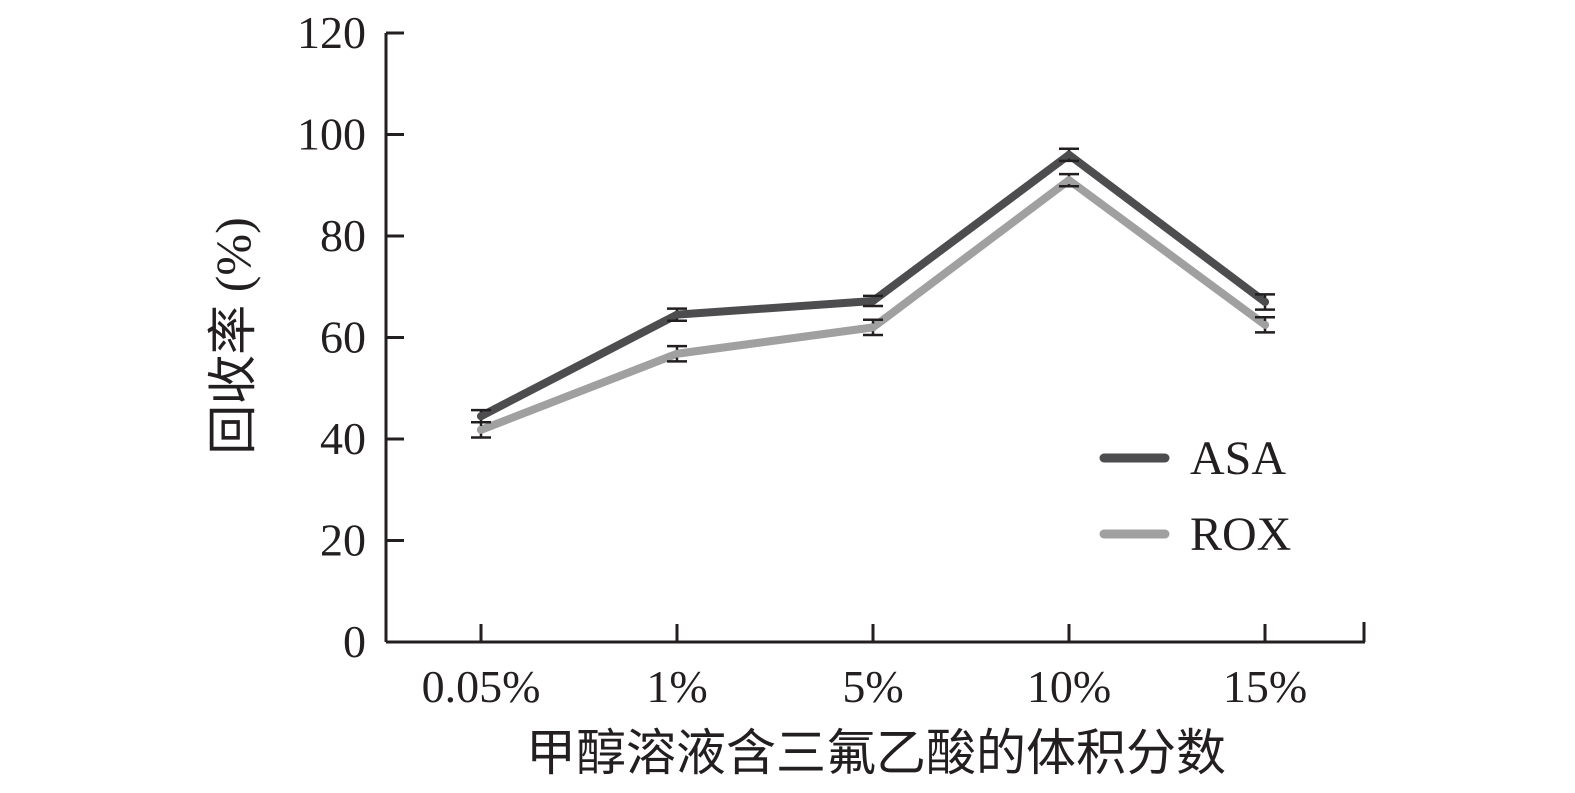  What do you see at coordinates (343, 235) in the screenshot?
I see `y-tick-label: 80` at bounding box center [343, 235].